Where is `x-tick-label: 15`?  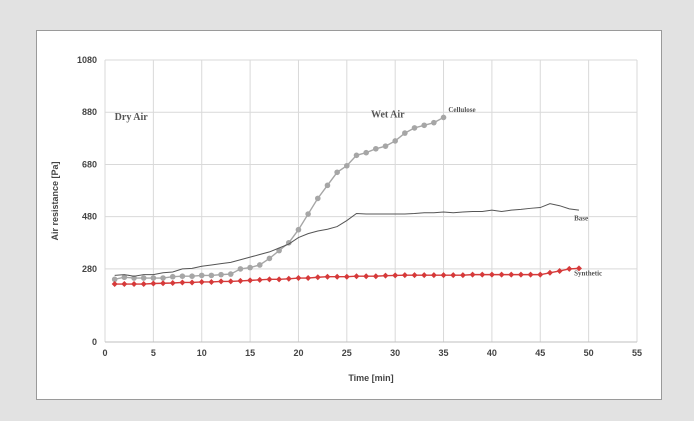 x-tick-label: 15 is located at coordinates (250, 353).